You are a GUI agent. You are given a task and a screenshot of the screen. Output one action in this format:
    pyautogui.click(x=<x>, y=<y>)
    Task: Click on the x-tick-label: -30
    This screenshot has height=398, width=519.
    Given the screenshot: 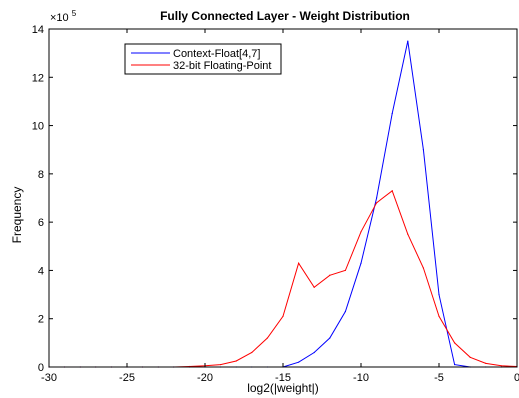 What is the action you would take?
    pyautogui.click(x=49, y=378)
    